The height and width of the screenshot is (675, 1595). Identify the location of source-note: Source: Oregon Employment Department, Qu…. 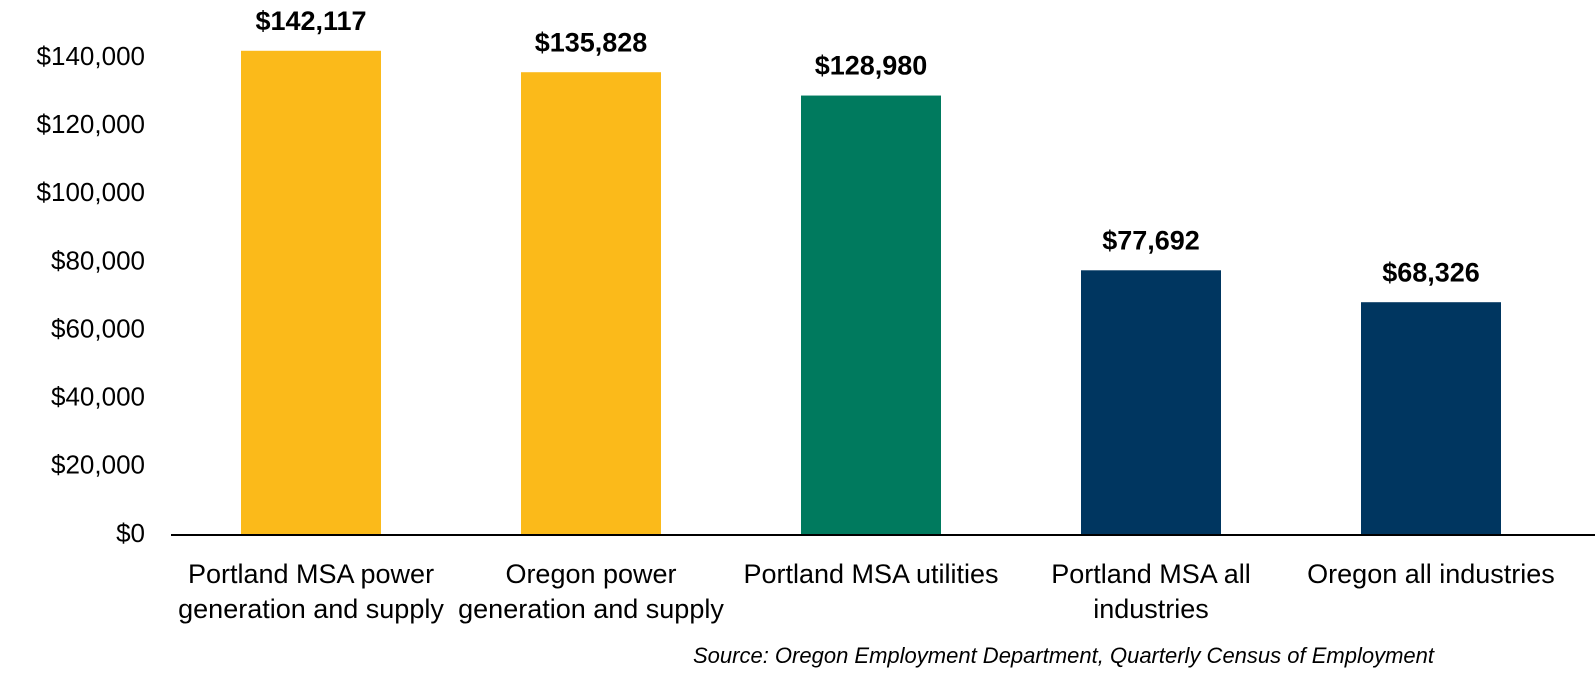
(1063, 655).